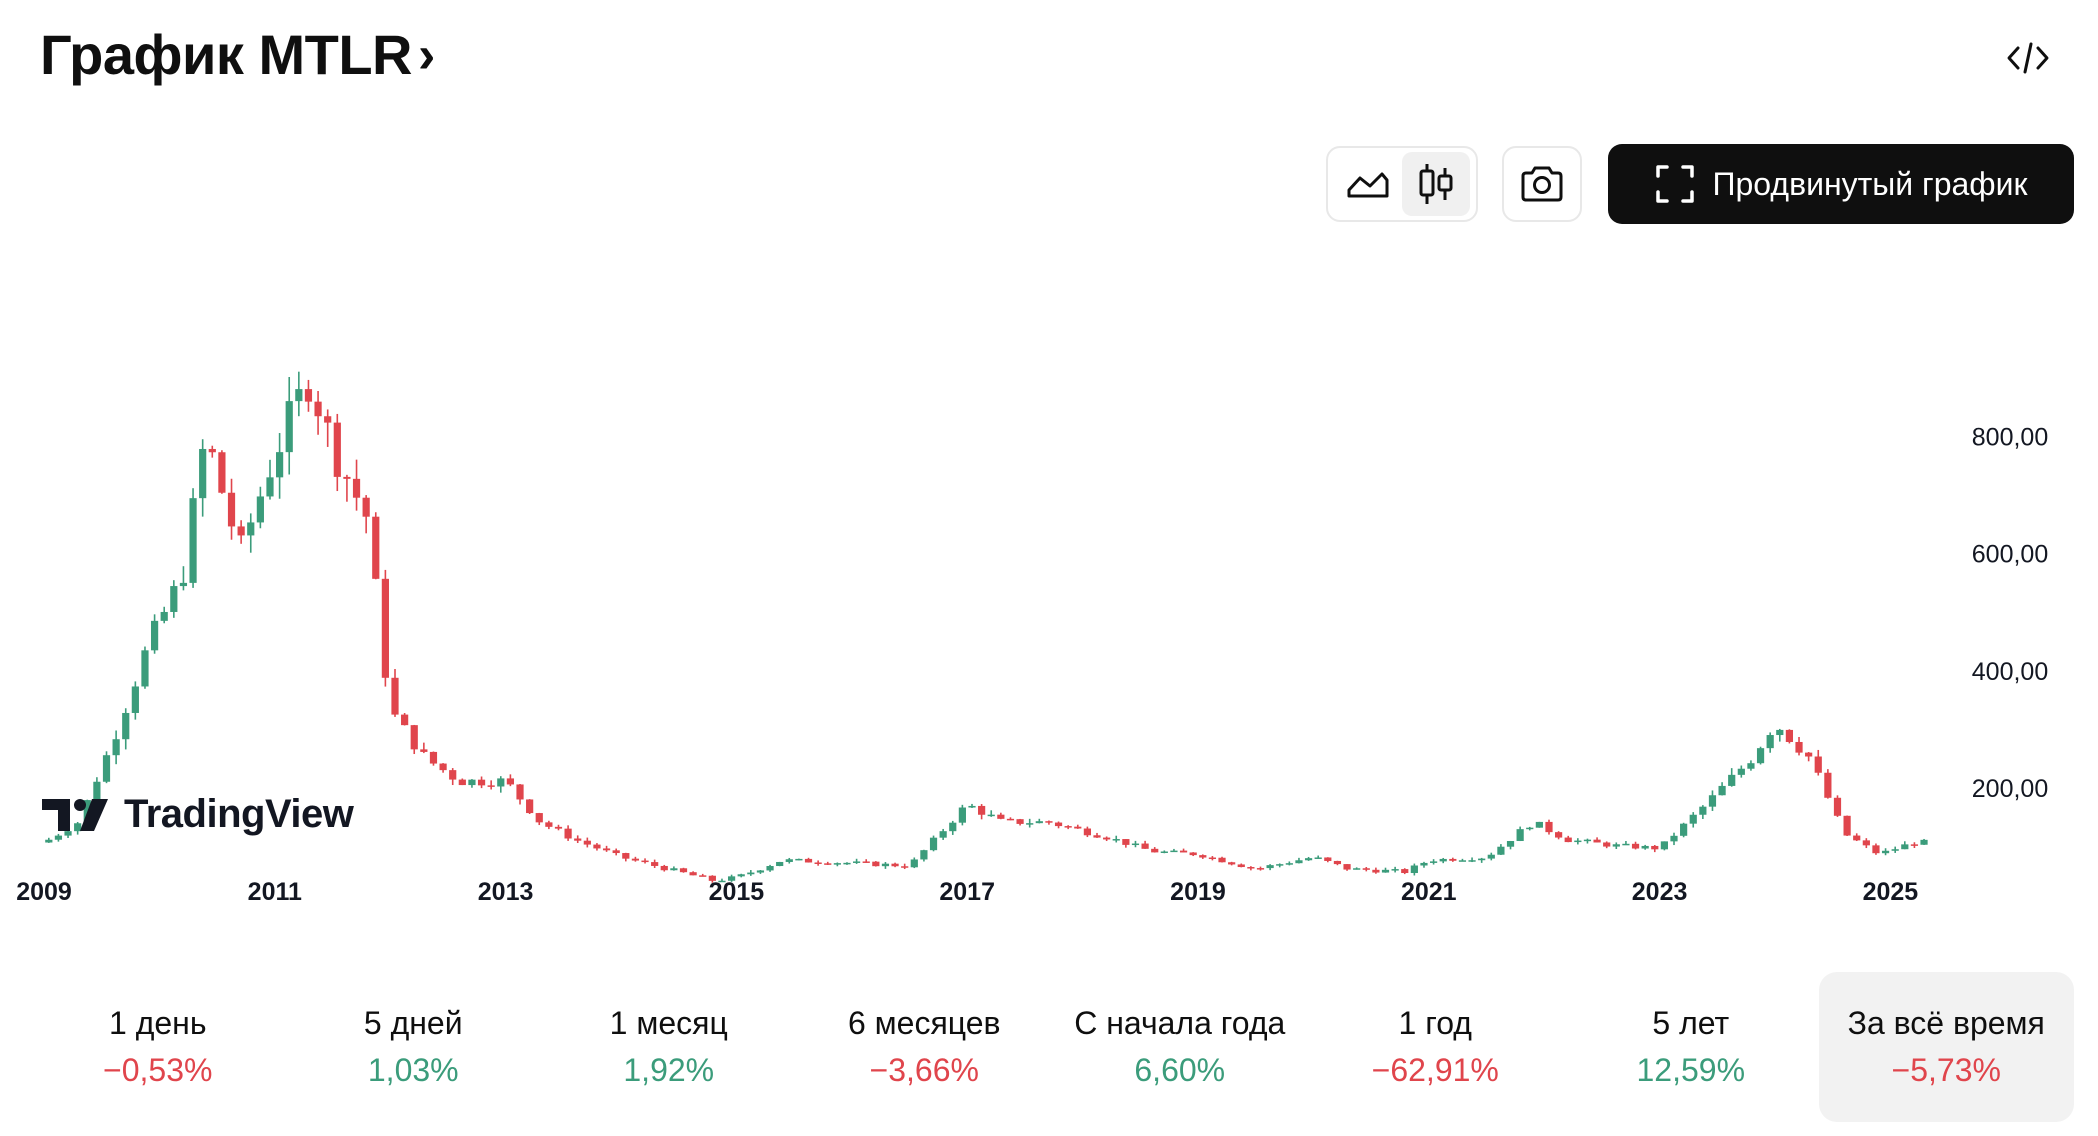 Image resolution: width=2098 pixels, height=1136 pixels. Describe the element at coordinates (426, 54) in the screenshot. I see `chevron-right-icon: ›` at that location.